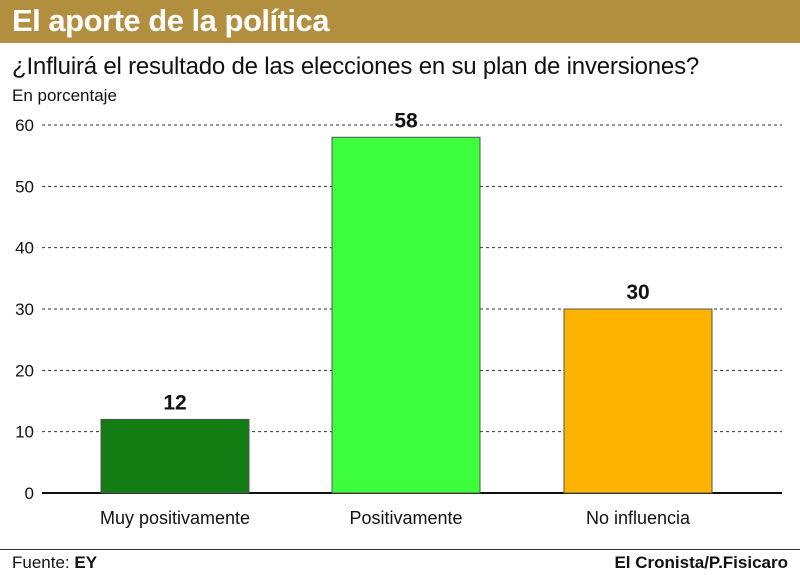 The height and width of the screenshot is (575, 800). Describe the element at coordinates (24, 248) in the screenshot. I see `y-tick-label: 40` at that location.